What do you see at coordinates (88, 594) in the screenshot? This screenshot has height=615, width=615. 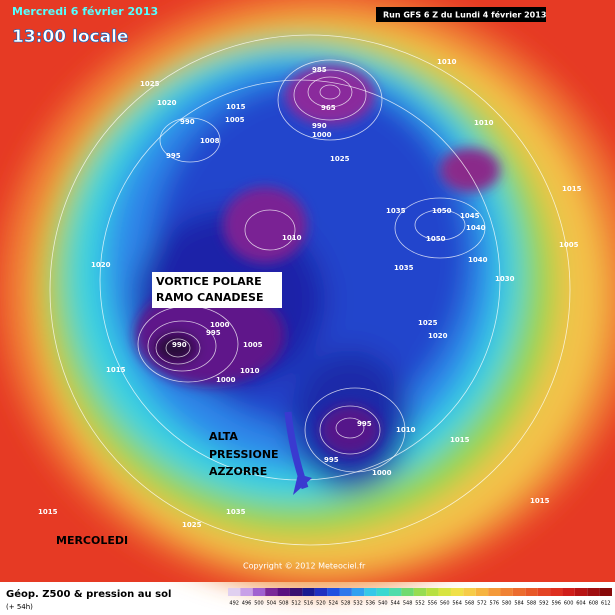 I see `footer-title: Géop. Z500 & pression au sol` at bounding box center [88, 594].